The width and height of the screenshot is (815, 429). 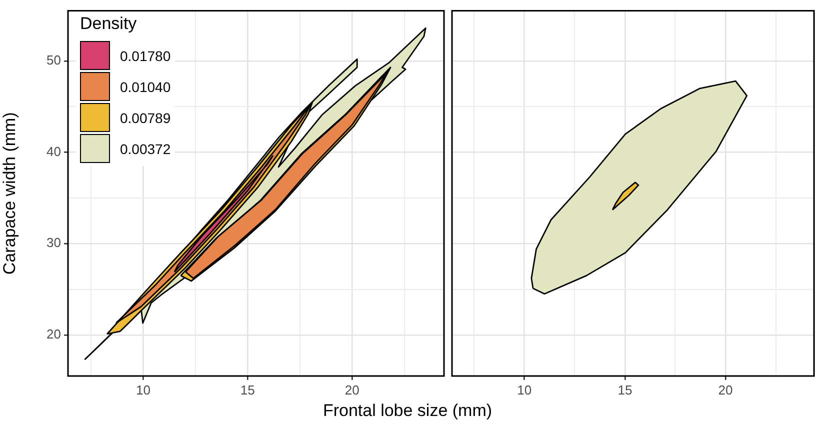 I want to click on x-axis-title: Frontal lobe size (mm), so click(x=408, y=411).